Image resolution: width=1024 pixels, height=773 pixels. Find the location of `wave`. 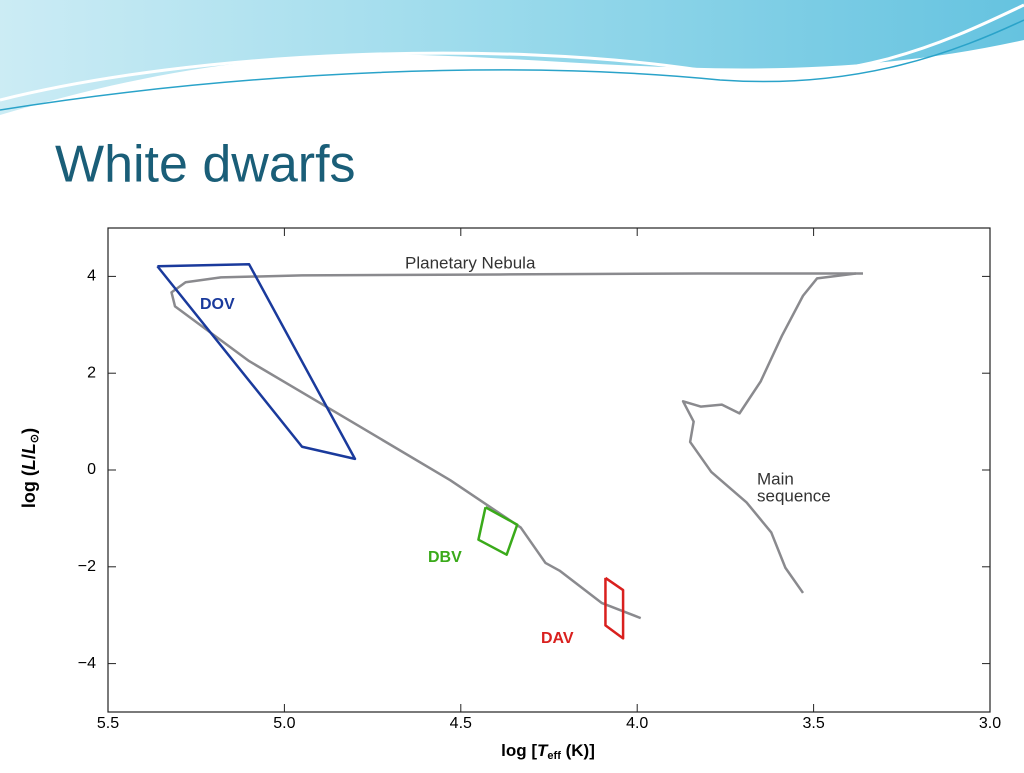

wave is located at coordinates (512, 57).